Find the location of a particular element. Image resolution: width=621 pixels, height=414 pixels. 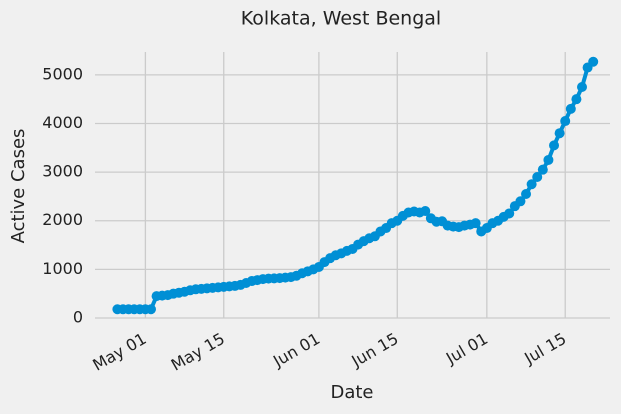

y-tick-label: 0 is located at coordinates (78, 317).